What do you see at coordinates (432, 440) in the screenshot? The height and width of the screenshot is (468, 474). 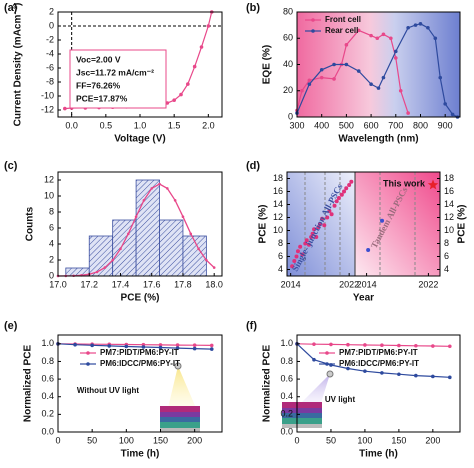 I see `x-tick-label: 200` at bounding box center [432, 440].